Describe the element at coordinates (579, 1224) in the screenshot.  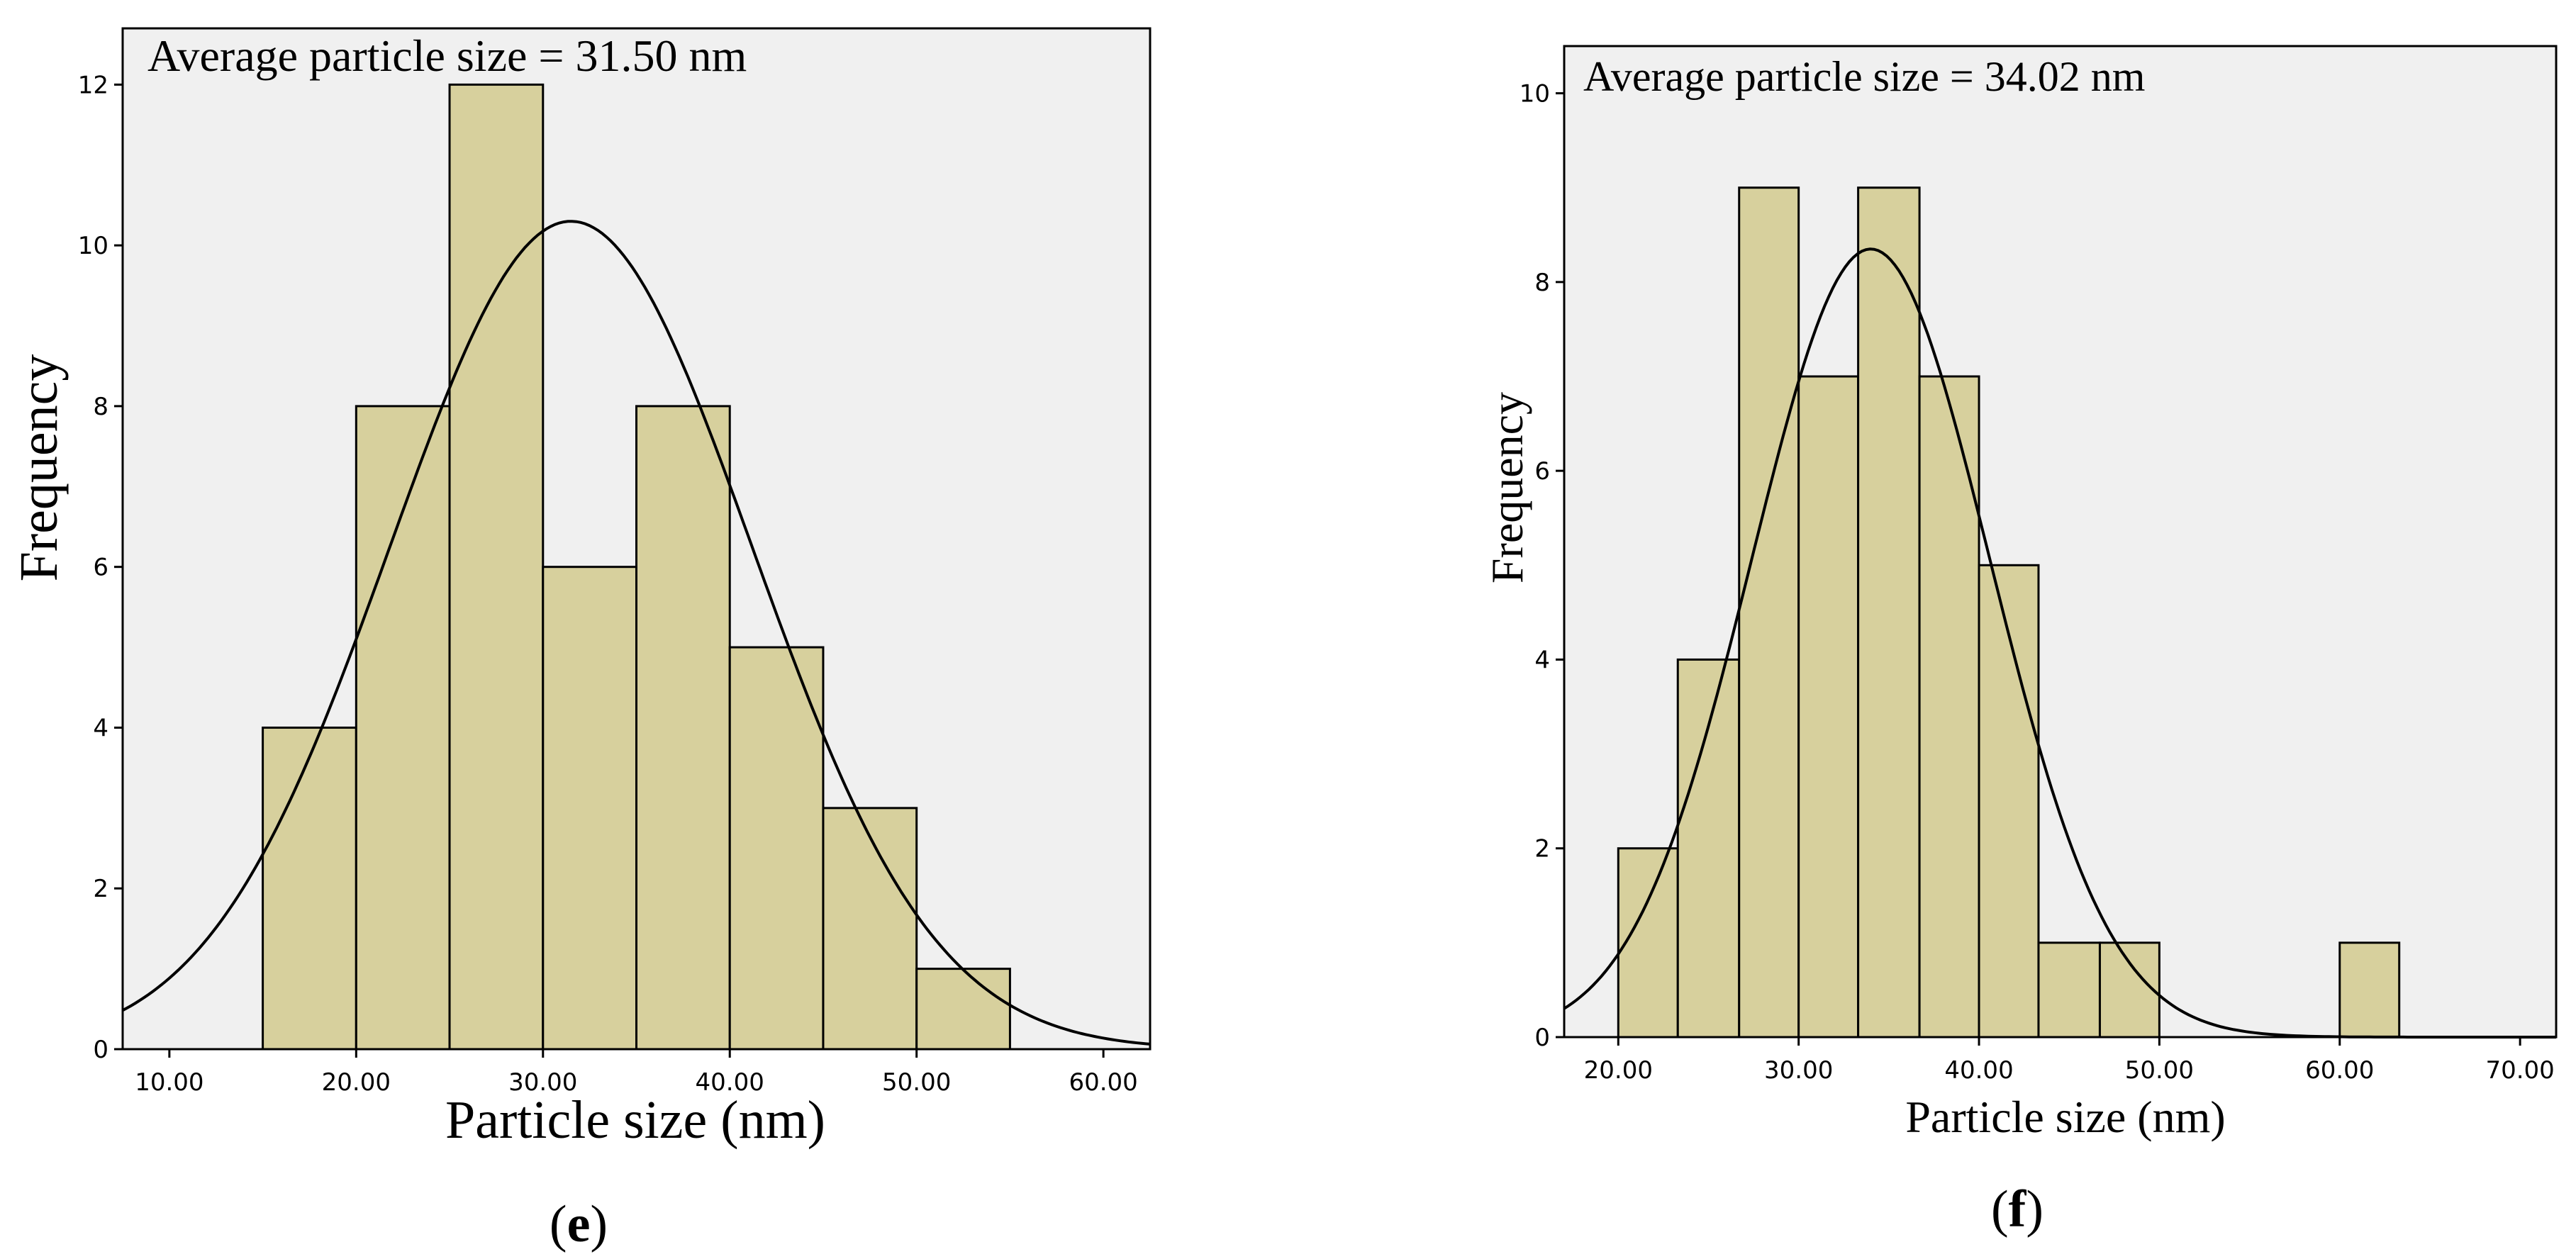
I see `panel-caption-e: (e)` at that location.